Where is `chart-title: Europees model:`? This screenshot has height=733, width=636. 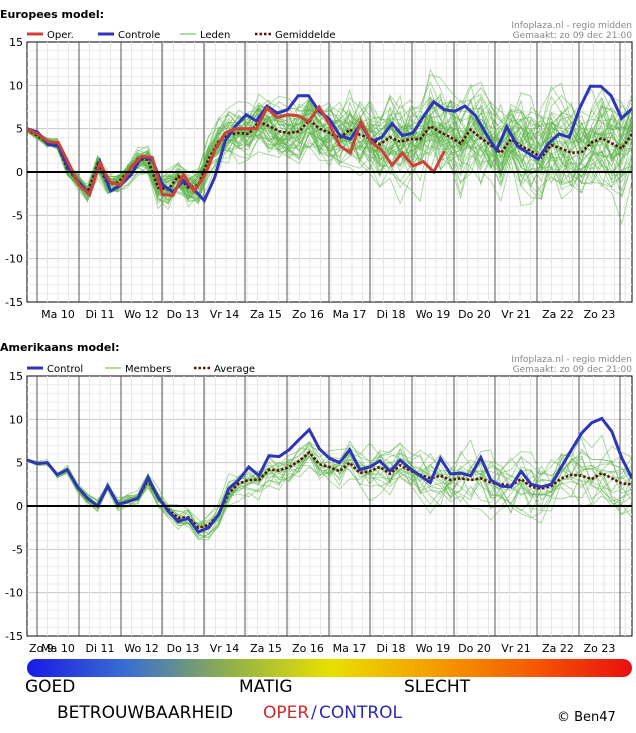 chart-title: Europees model: is located at coordinates (52, 14).